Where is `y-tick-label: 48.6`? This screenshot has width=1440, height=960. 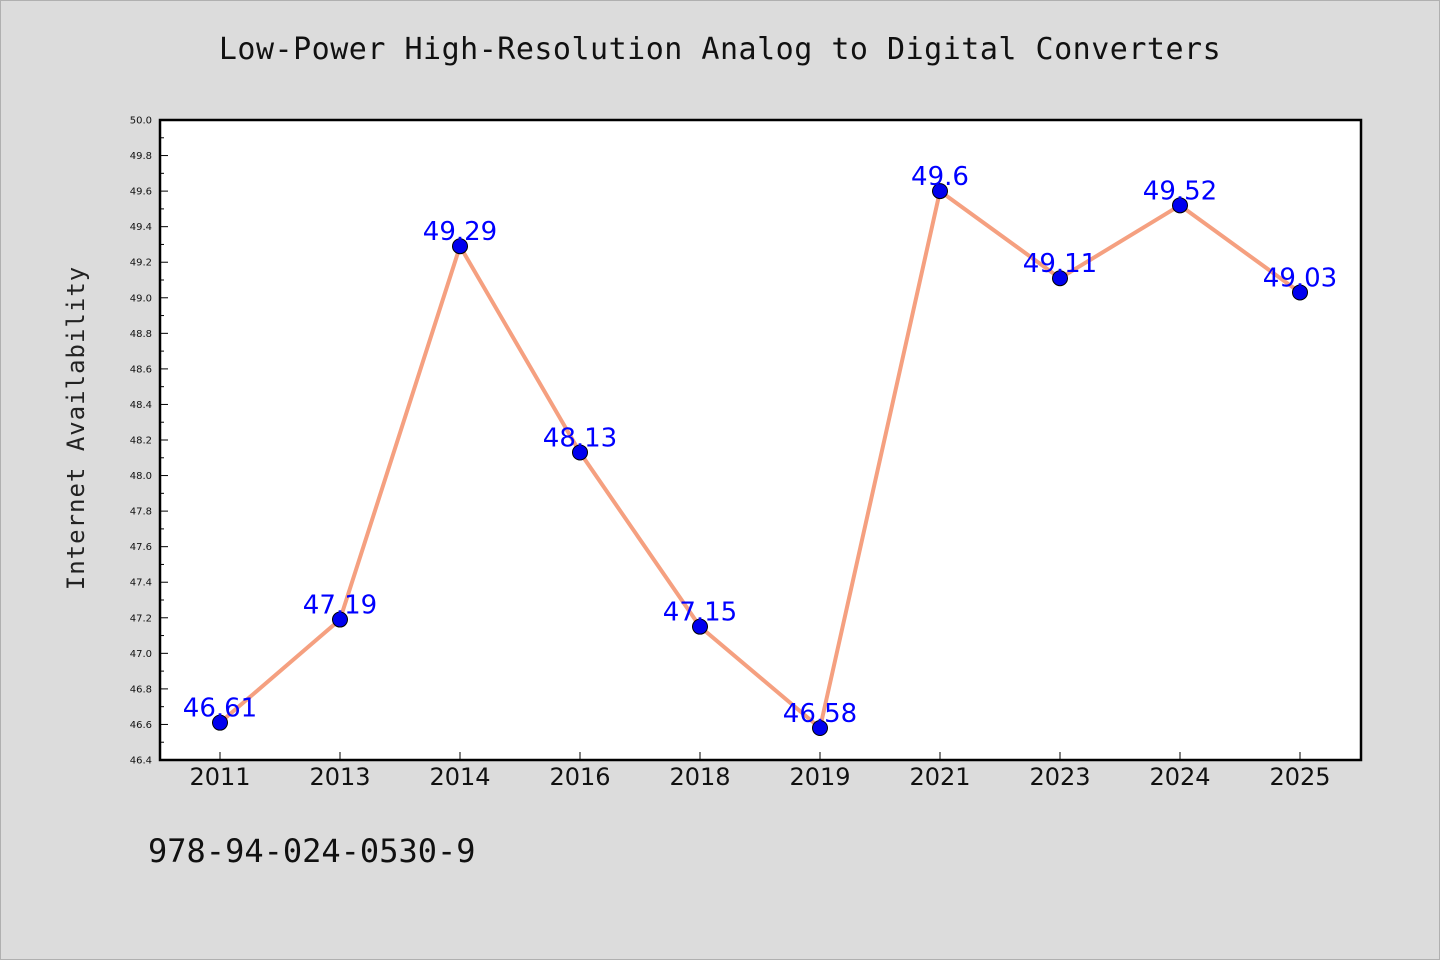
y-tick-label: 48.6 is located at coordinates (141, 369).